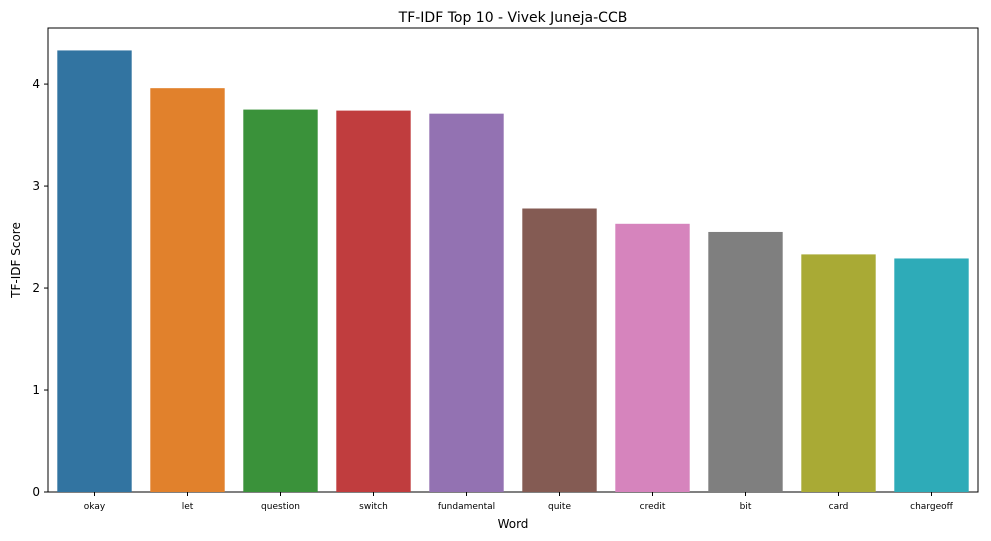 The height and width of the screenshot is (541, 991). I want to click on bar-credit, so click(652, 358).